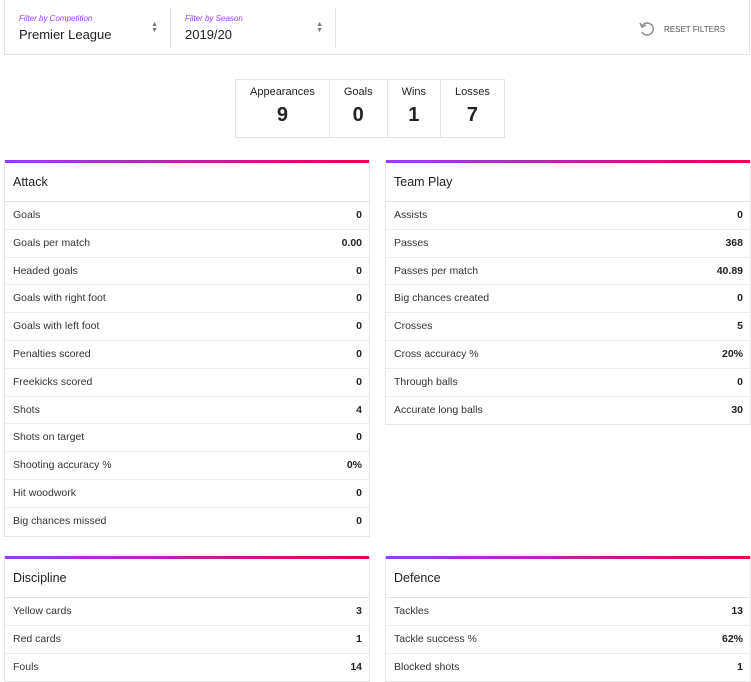 The width and height of the screenshot is (751, 682). Describe the element at coordinates (187, 216) in the screenshot. I see `stat-row: Goals 0` at that location.